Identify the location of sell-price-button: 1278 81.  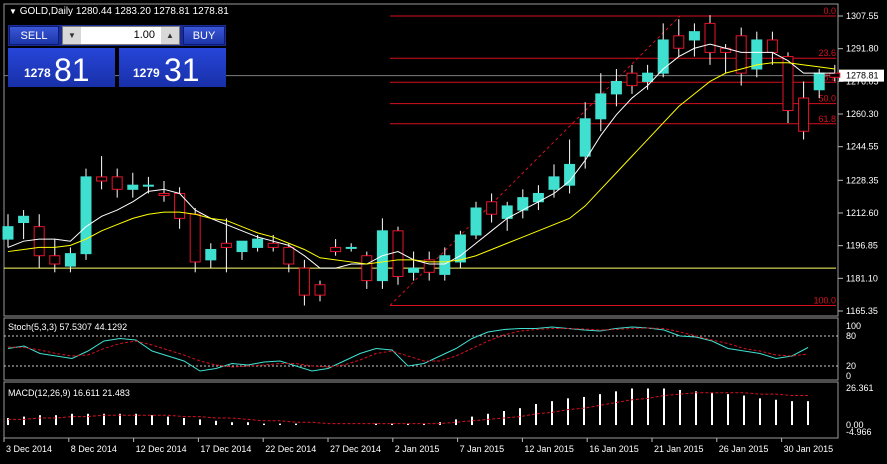
(61, 67).